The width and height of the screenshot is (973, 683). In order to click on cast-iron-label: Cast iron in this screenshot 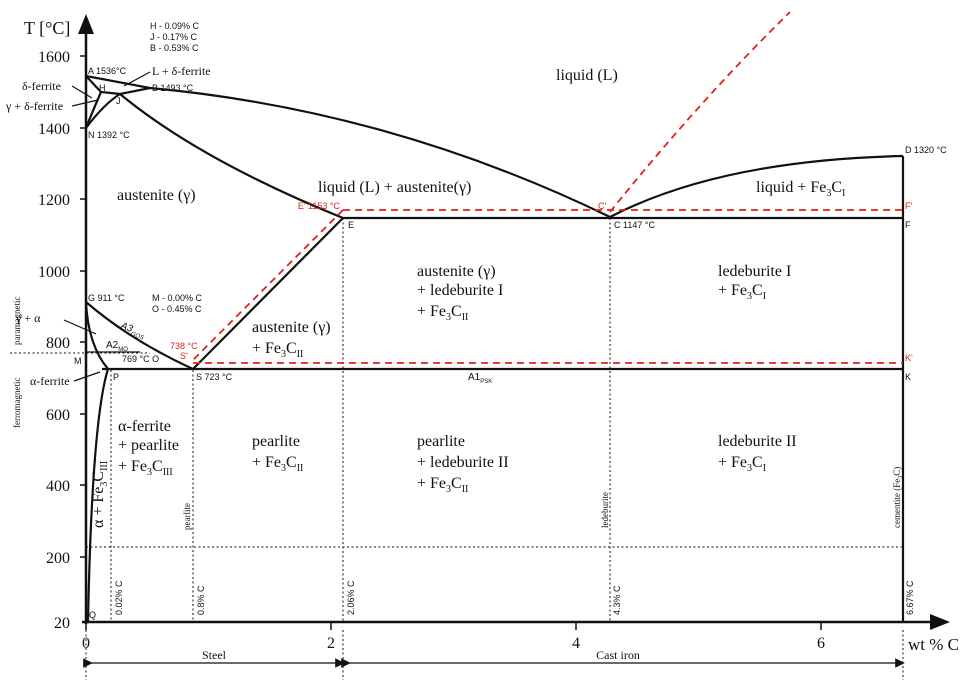, I will do `click(618, 655)`.